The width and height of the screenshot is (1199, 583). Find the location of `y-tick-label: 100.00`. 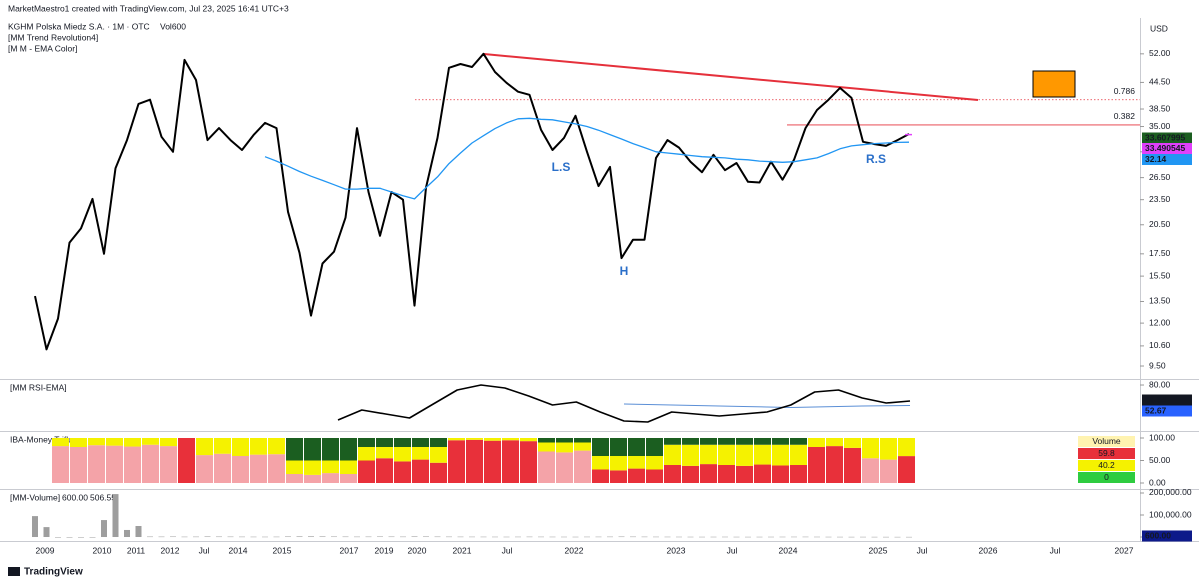

y-tick-label: 100.00 is located at coordinates (1162, 437).